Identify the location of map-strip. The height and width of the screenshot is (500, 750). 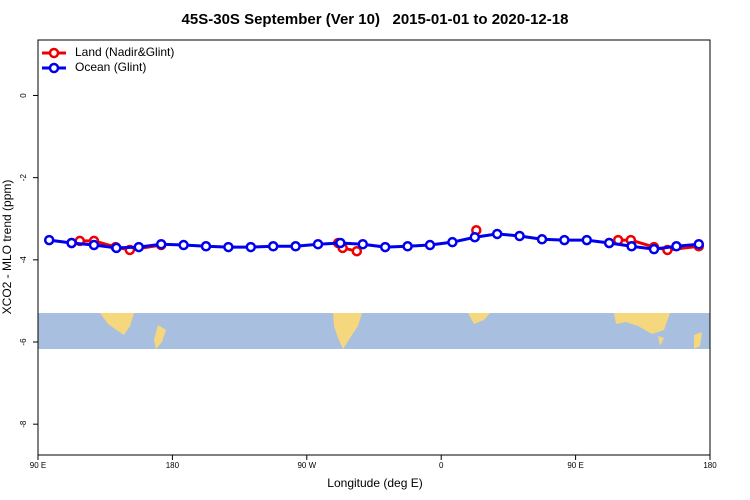
(374, 331).